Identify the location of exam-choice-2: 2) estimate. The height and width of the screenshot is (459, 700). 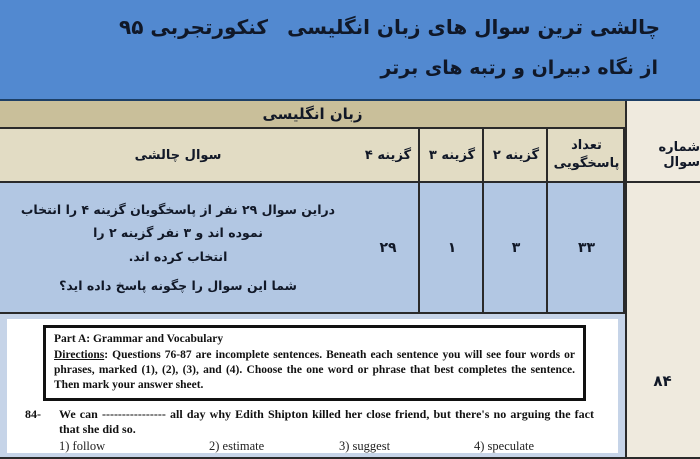
(237, 446).